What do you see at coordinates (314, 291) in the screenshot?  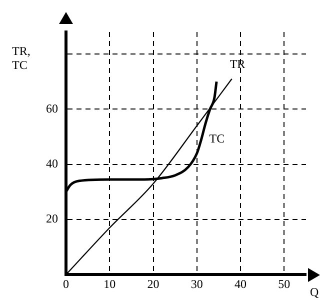 I see `x-axis-title: Q` at bounding box center [314, 291].